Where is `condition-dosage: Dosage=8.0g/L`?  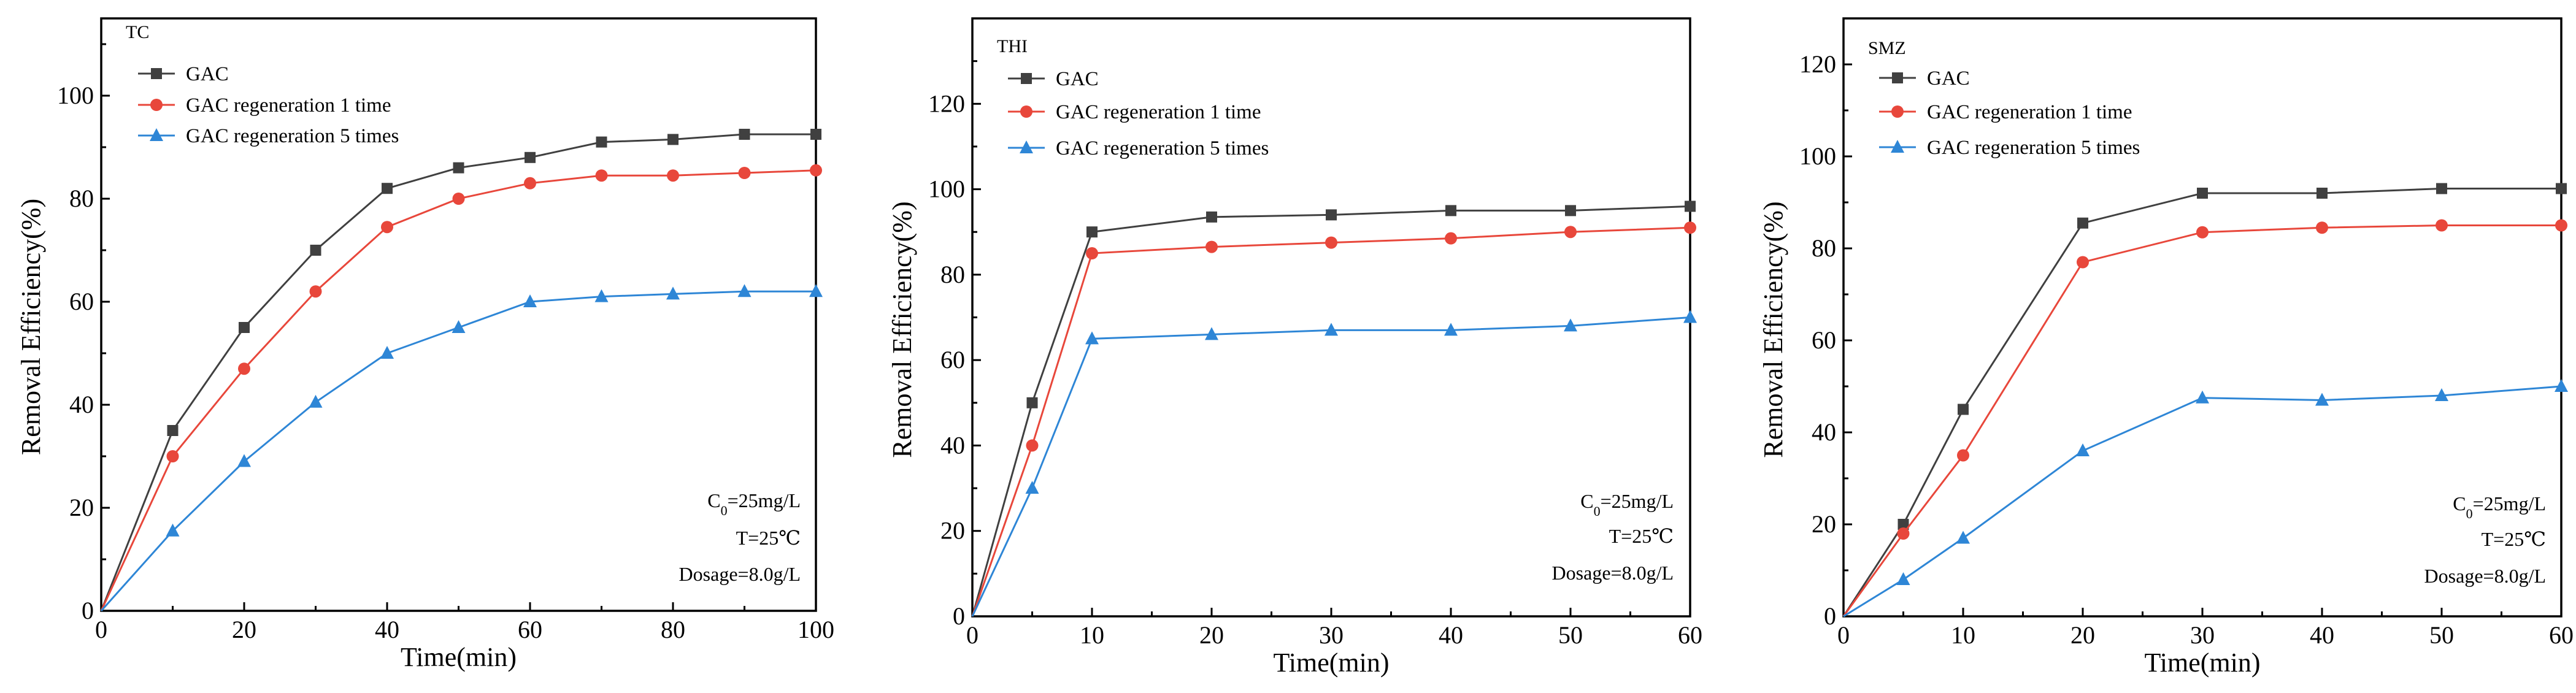
condition-dosage: Dosage=8.0g/L is located at coordinates (2485, 576).